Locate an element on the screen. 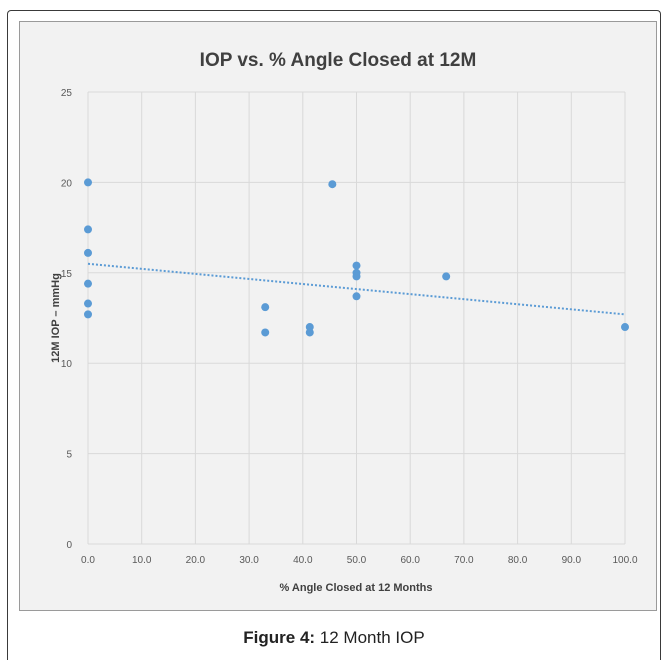  x-tick-label: 70.0 is located at coordinates (464, 560).